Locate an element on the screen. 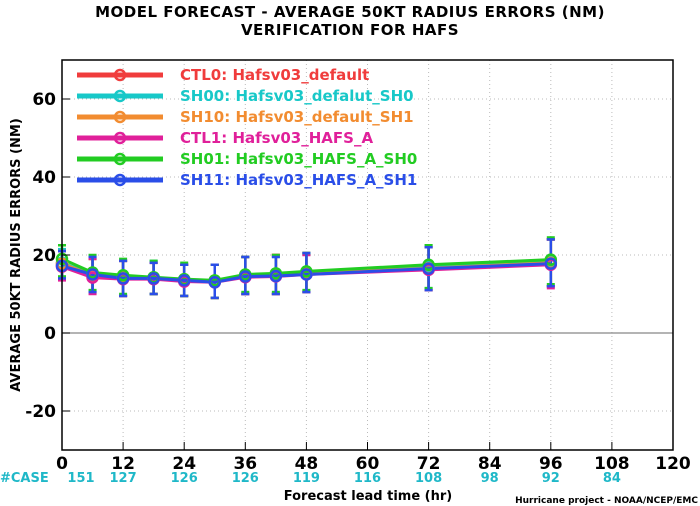 Image resolution: width=700 pixels, height=506 pixels. x-tick-label: 12 is located at coordinates (123, 464).